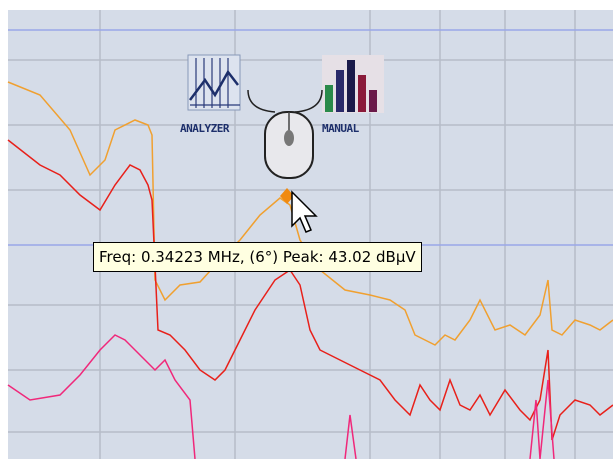  I want to click on tooltip: Freq: 0.34223 MHz, (6°) Peak: 43.02 dBµV, so click(257, 257).